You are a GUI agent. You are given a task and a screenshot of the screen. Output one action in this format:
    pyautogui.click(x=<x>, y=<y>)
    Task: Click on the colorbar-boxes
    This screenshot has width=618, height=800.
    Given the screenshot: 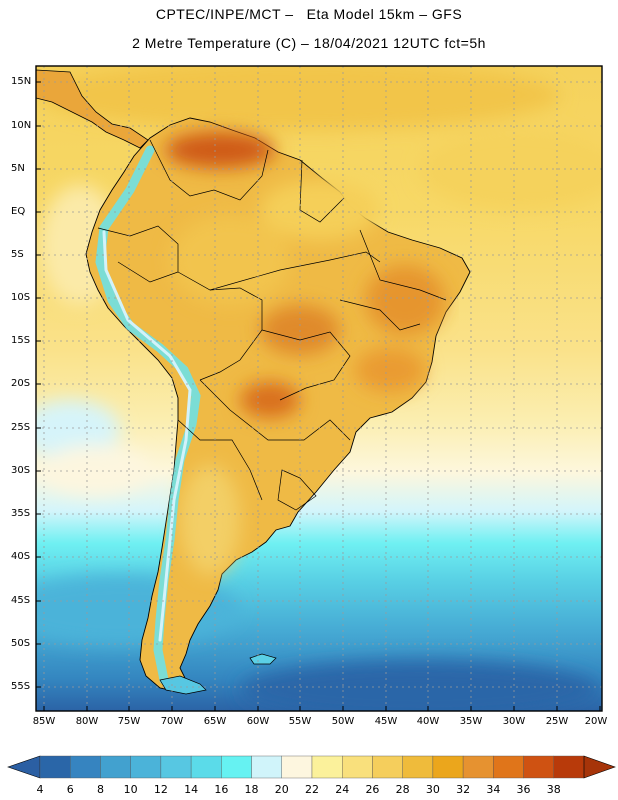 What is the action you would take?
    pyautogui.click(x=312, y=767)
    